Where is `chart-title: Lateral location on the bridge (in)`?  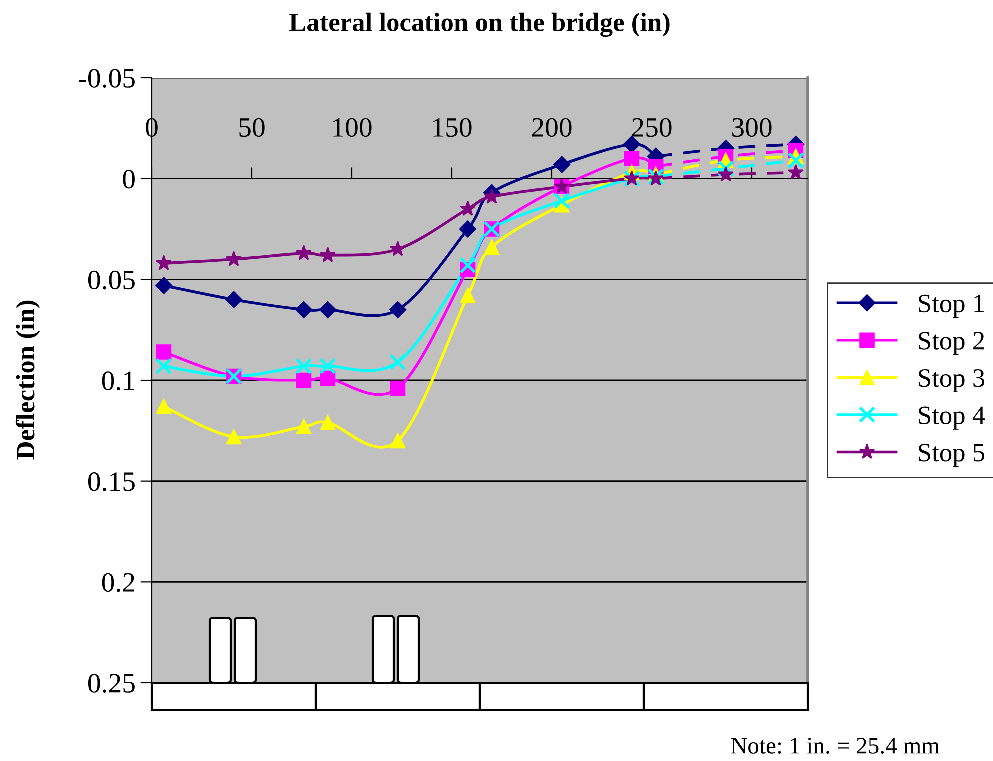
chart-title: Lateral location on the bridge (in) is located at coordinates (480, 25).